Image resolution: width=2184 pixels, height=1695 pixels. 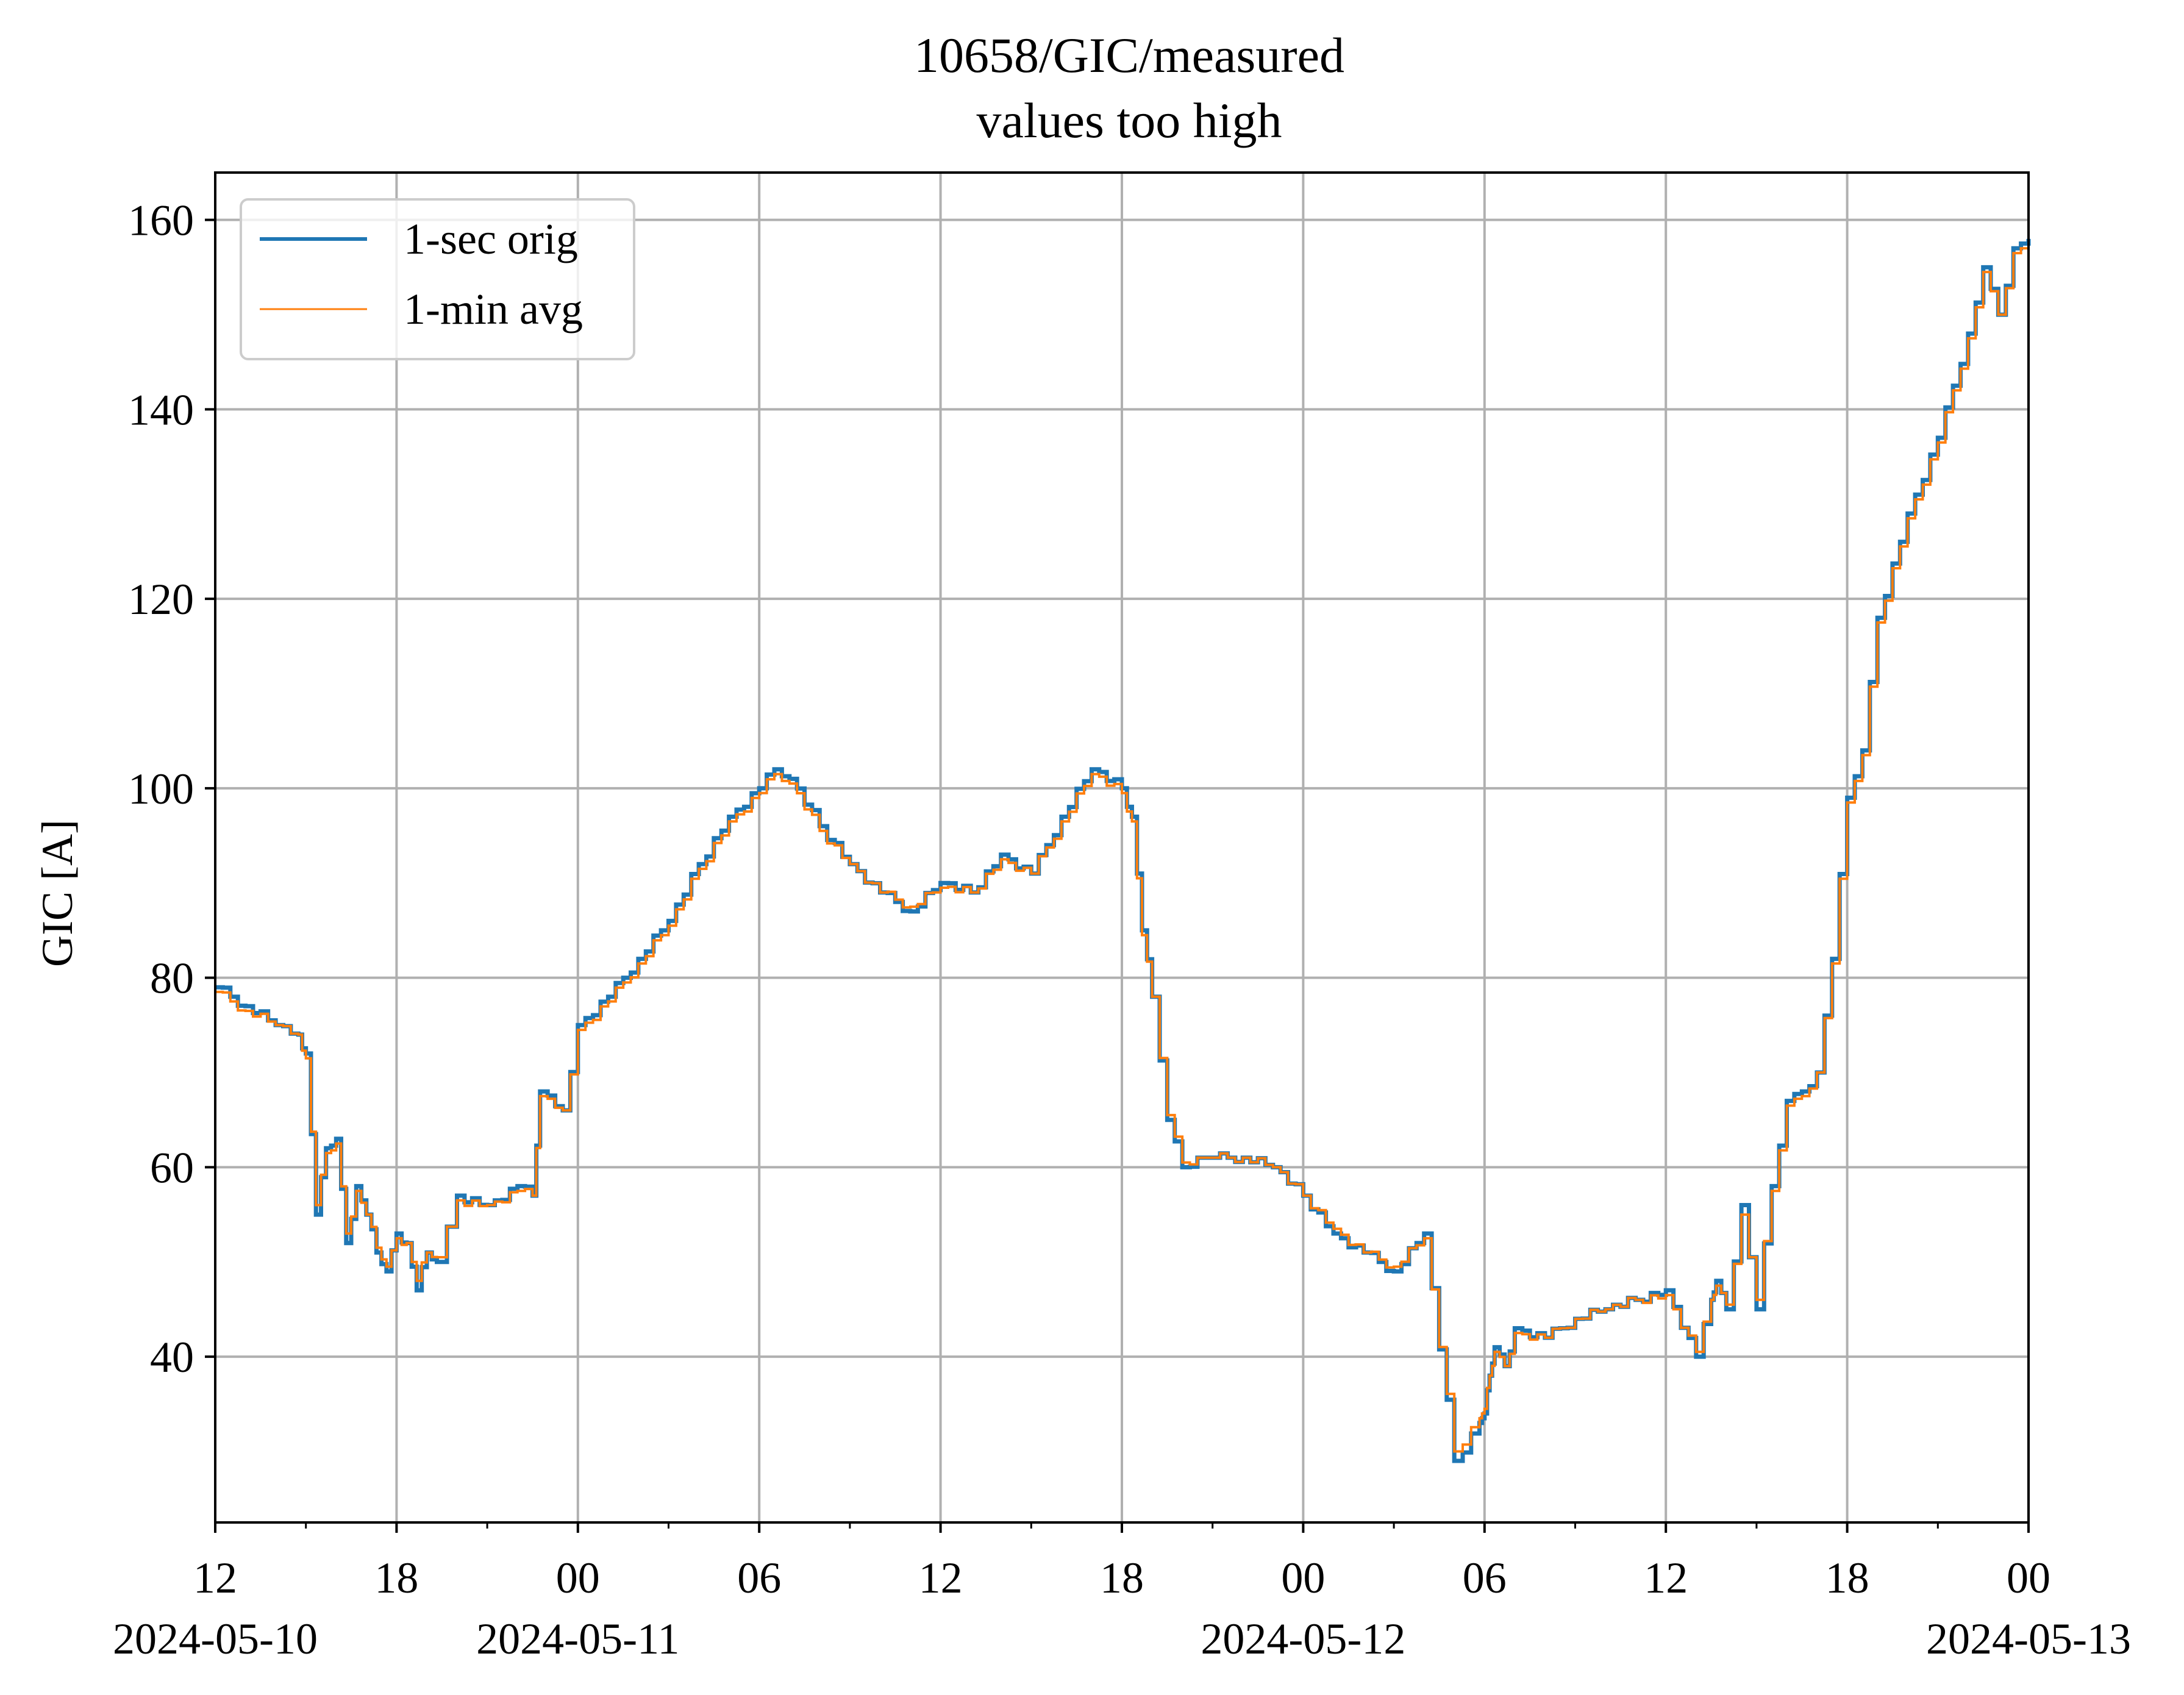 What do you see at coordinates (161, 409) in the screenshot?
I see `y-tick-label: 140` at bounding box center [161, 409].